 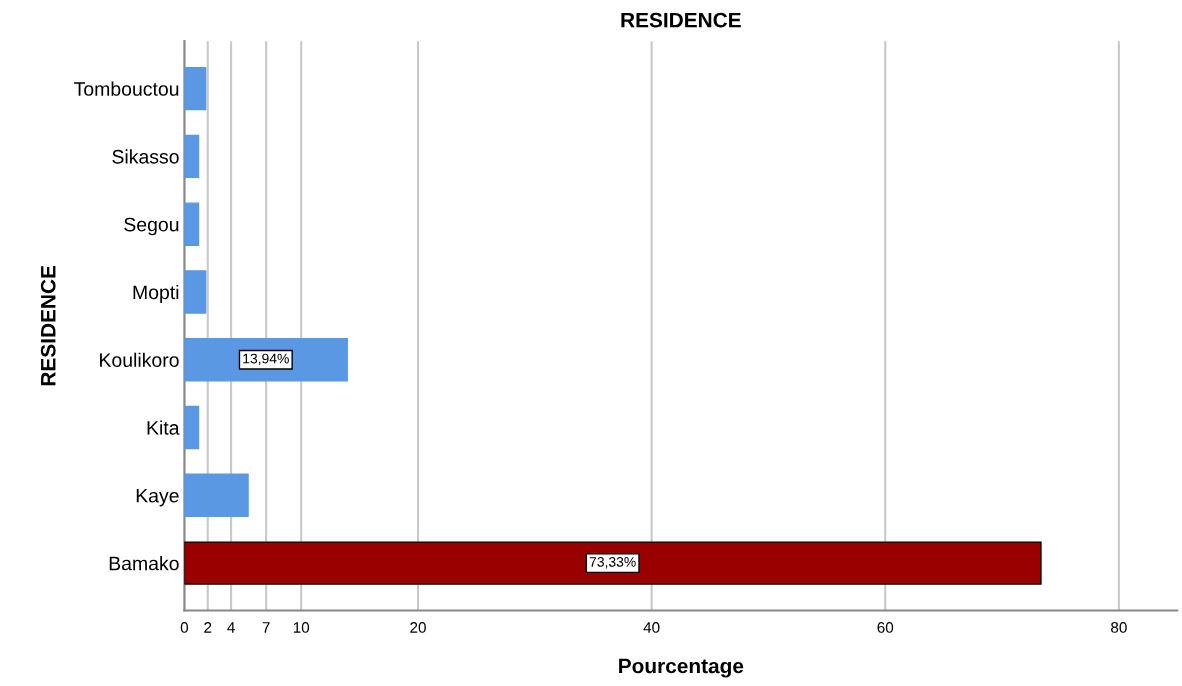 I want to click on y-tick-label: Sikasso, so click(x=145, y=156).